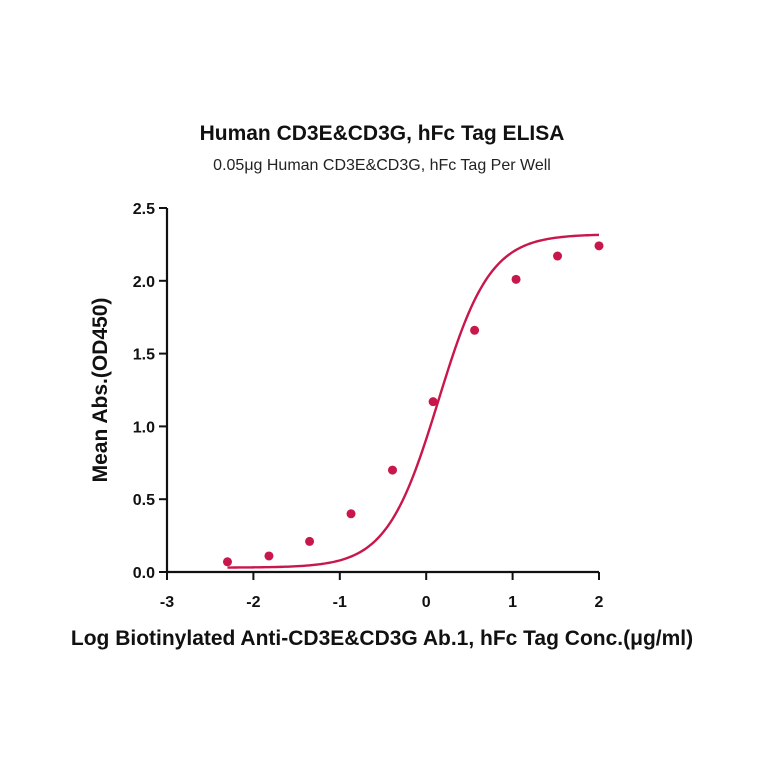 Image resolution: width=764 pixels, height=764 pixels. I want to click on x-tick-label: 0, so click(426, 602).